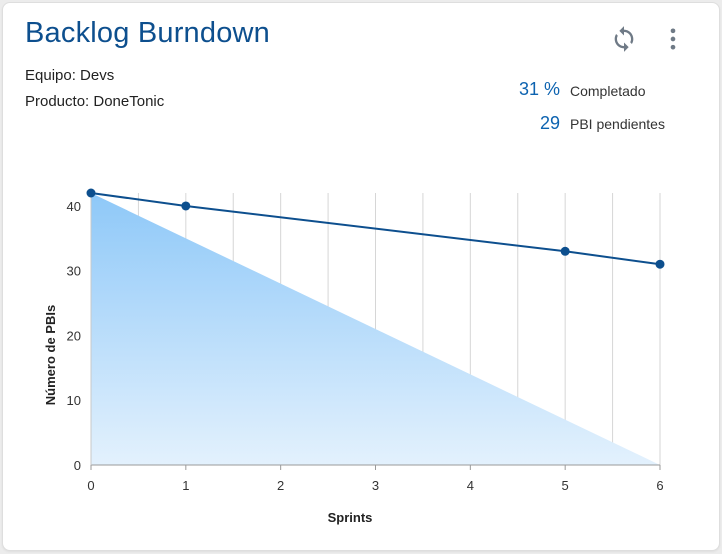  What do you see at coordinates (74, 271) in the screenshot?
I see `y-tick-label: 30` at bounding box center [74, 271].